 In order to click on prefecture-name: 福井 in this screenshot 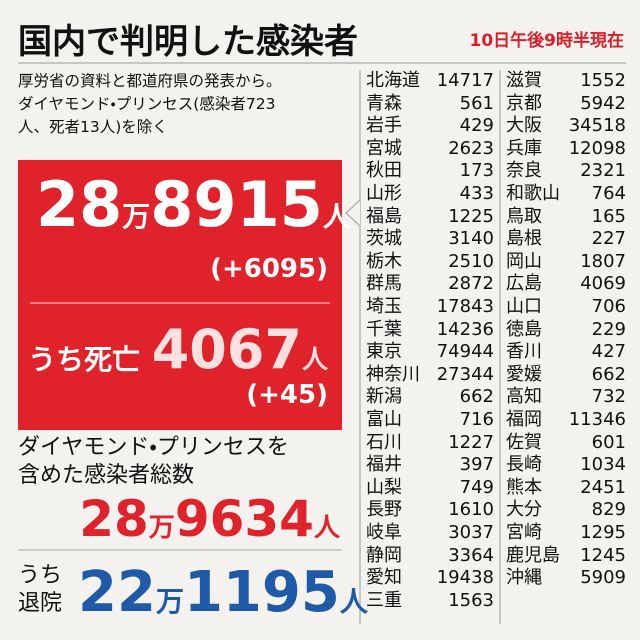, I will do `click(384, 465)`.